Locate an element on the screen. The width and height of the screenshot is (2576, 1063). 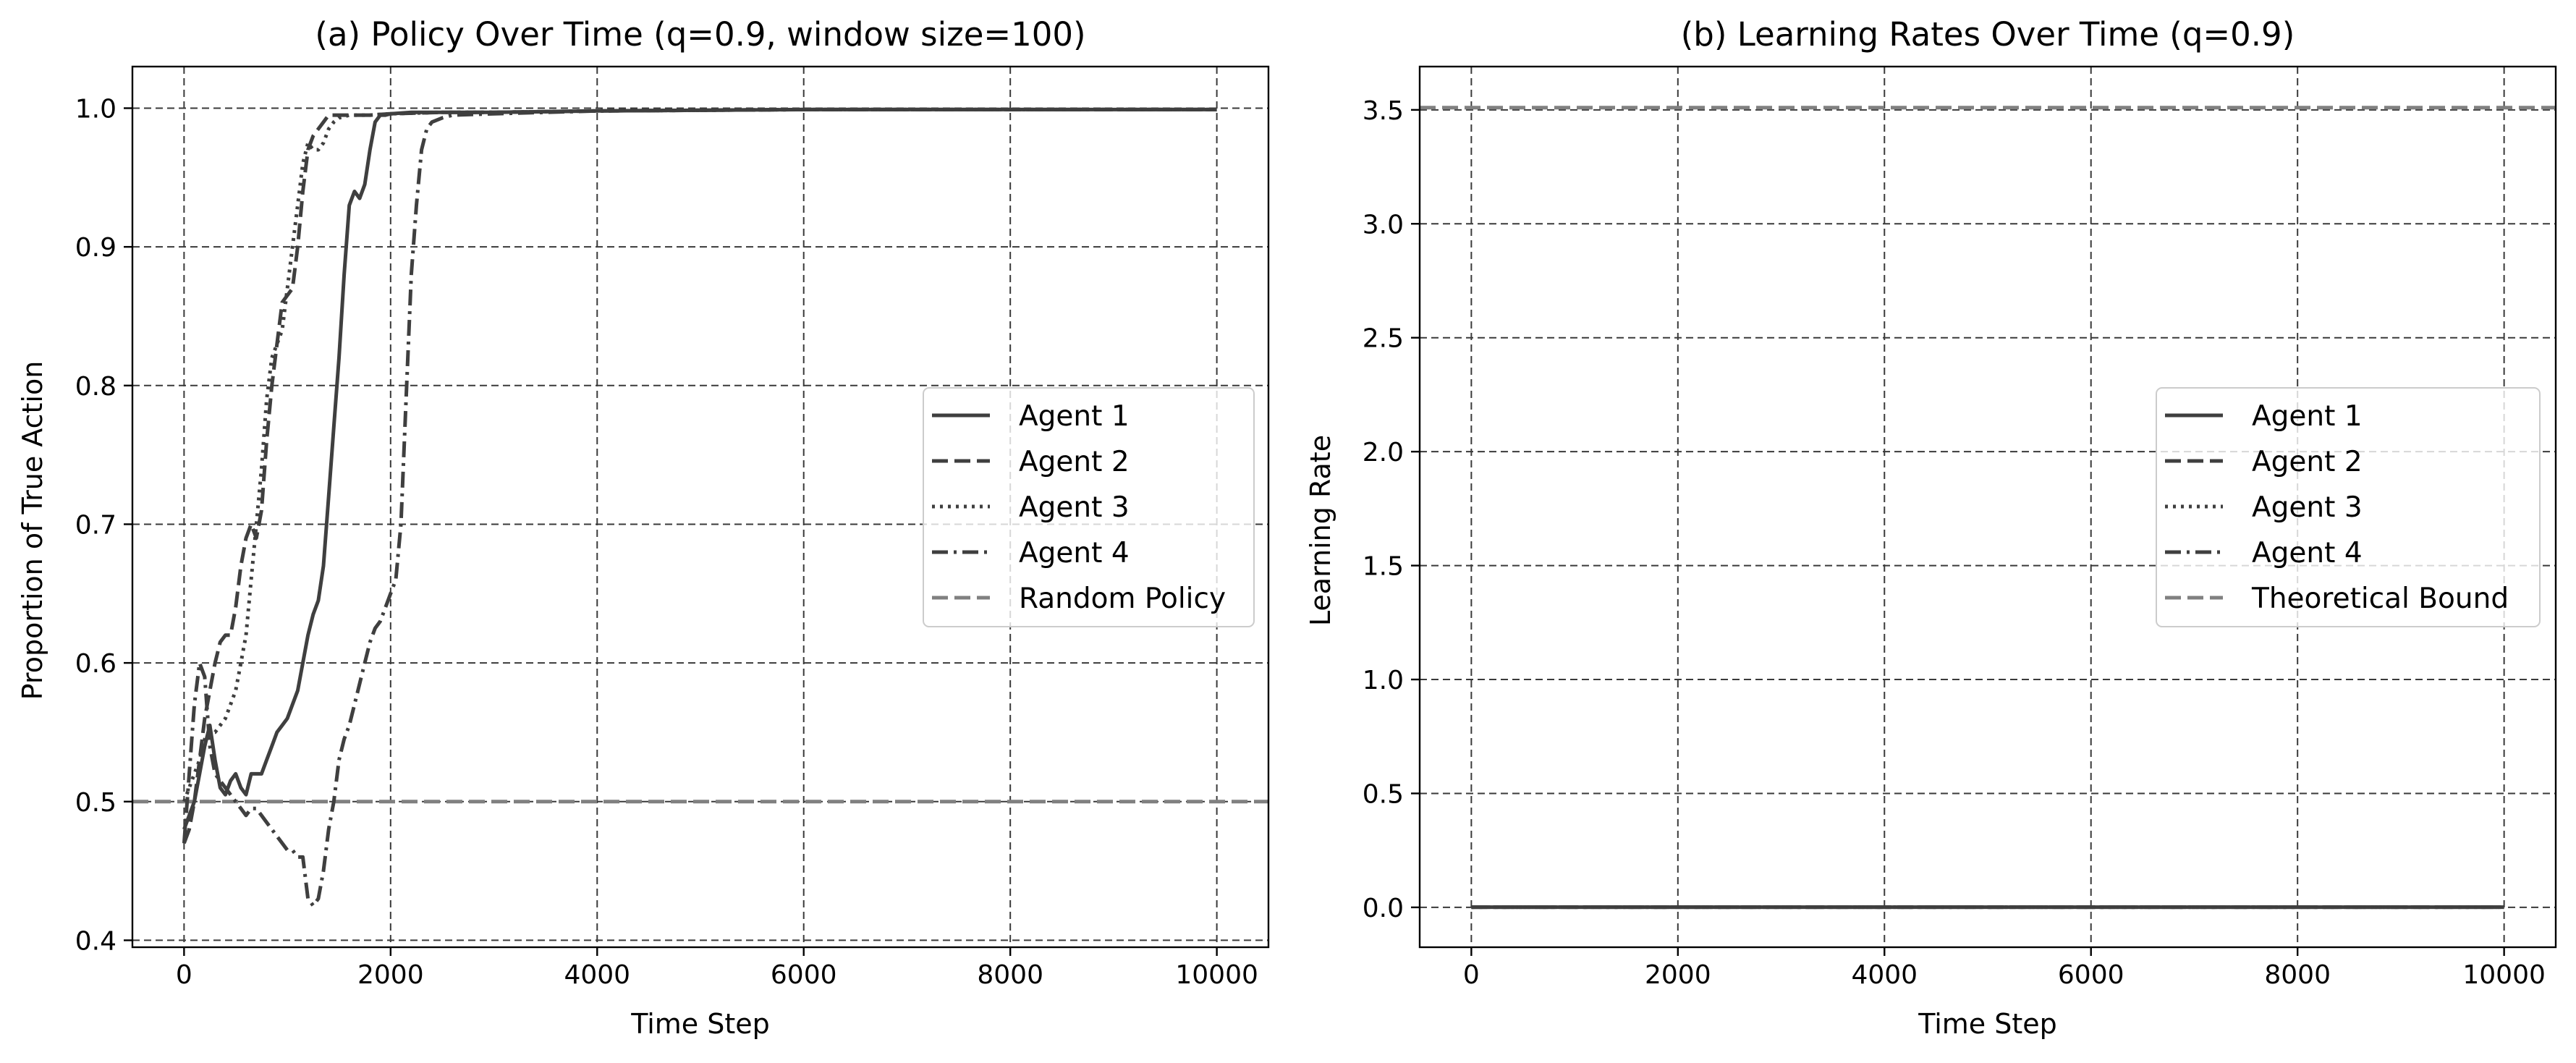
y-tick-label: 0.7 is located at coordinates (95, 525).